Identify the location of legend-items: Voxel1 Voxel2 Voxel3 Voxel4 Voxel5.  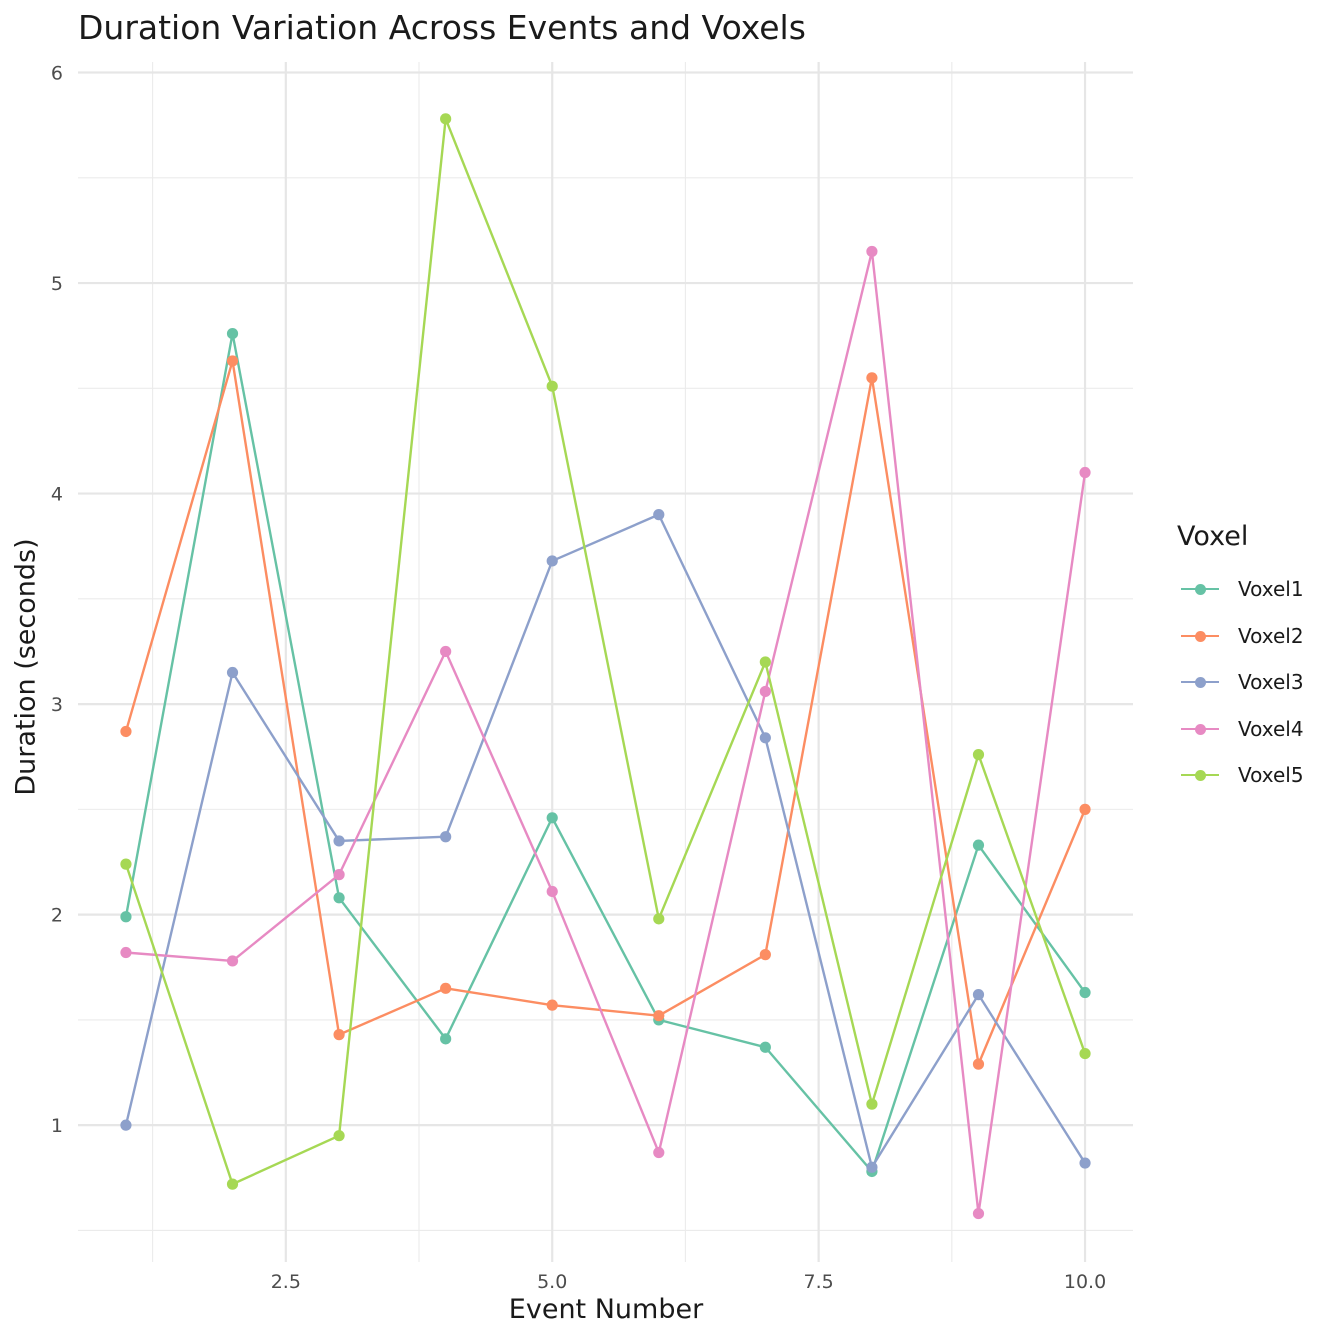
(1240, 682).